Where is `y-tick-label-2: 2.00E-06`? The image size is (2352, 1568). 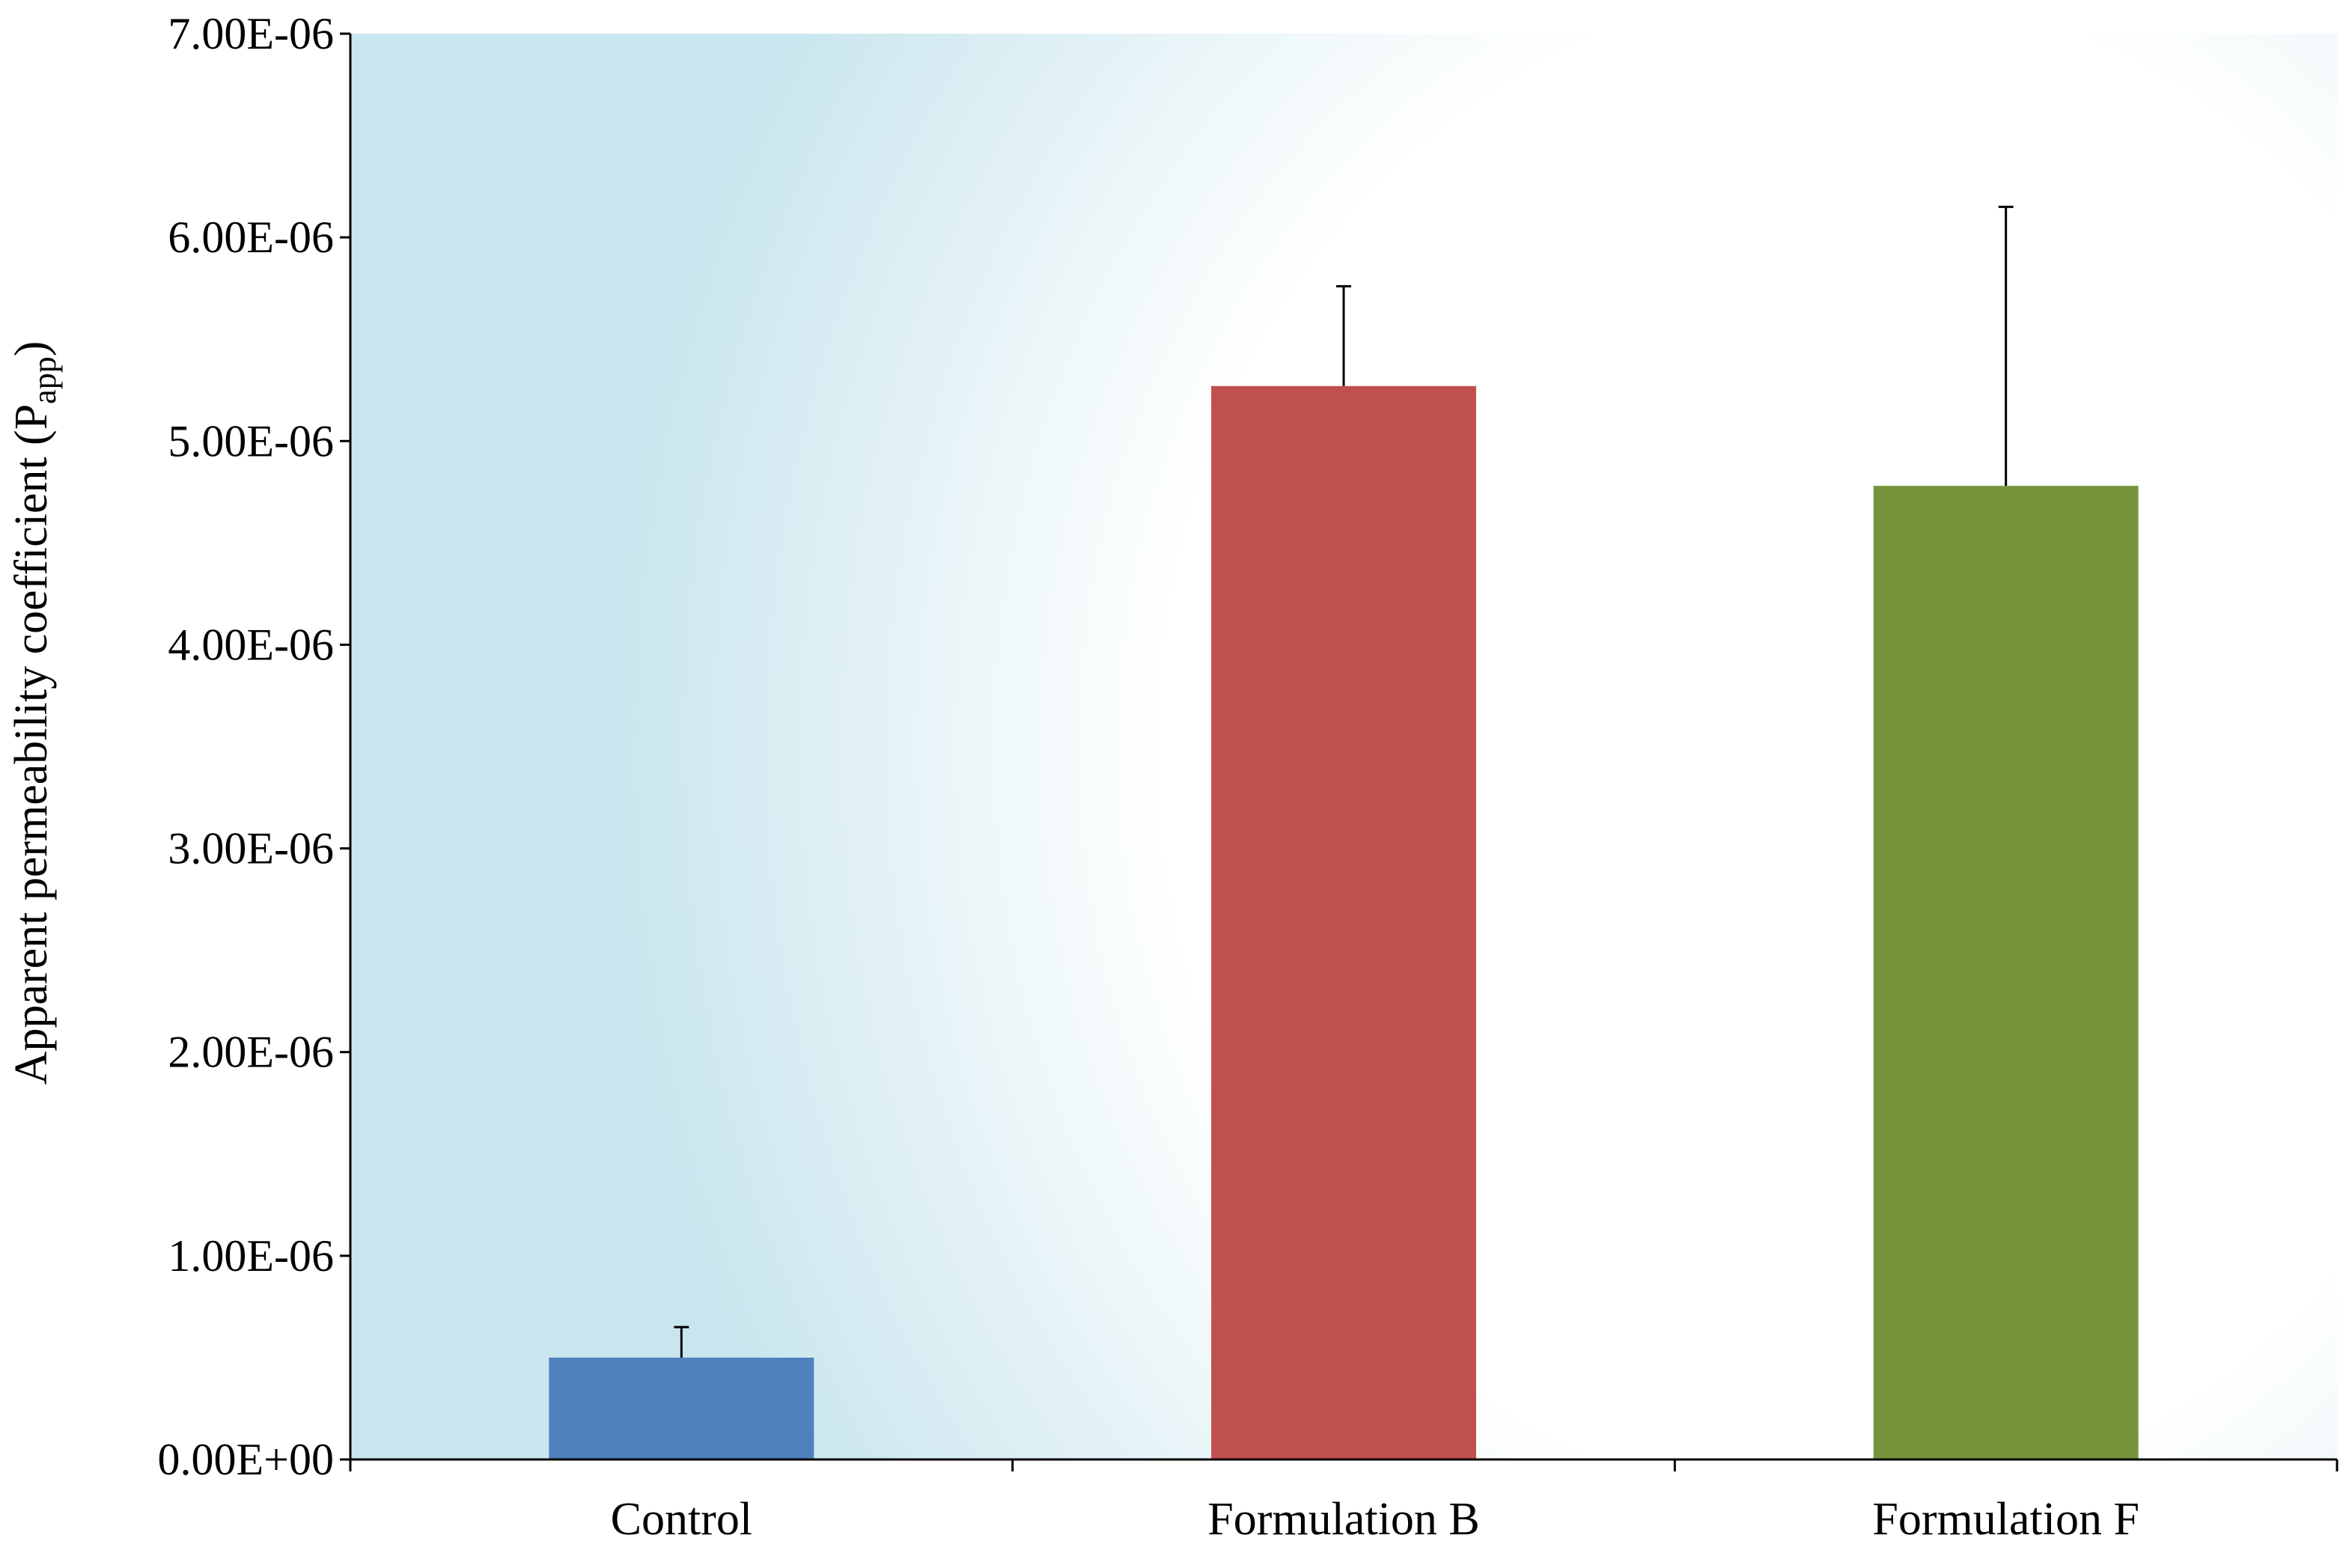 y-tick-label-2: 2.00E-06 is located at coordinates (251, 1052).